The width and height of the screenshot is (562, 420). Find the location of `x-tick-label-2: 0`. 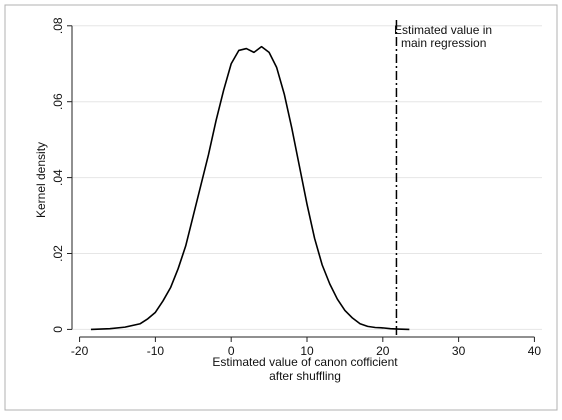

x-tick-label-2: 0 is located at coordinates (231, 351).